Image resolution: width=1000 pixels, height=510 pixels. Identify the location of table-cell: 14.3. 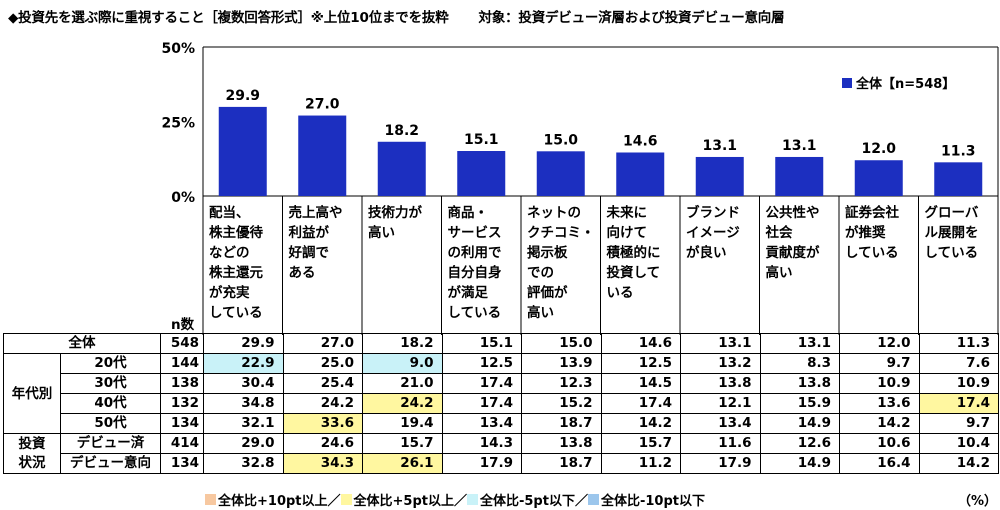
(481, 443).